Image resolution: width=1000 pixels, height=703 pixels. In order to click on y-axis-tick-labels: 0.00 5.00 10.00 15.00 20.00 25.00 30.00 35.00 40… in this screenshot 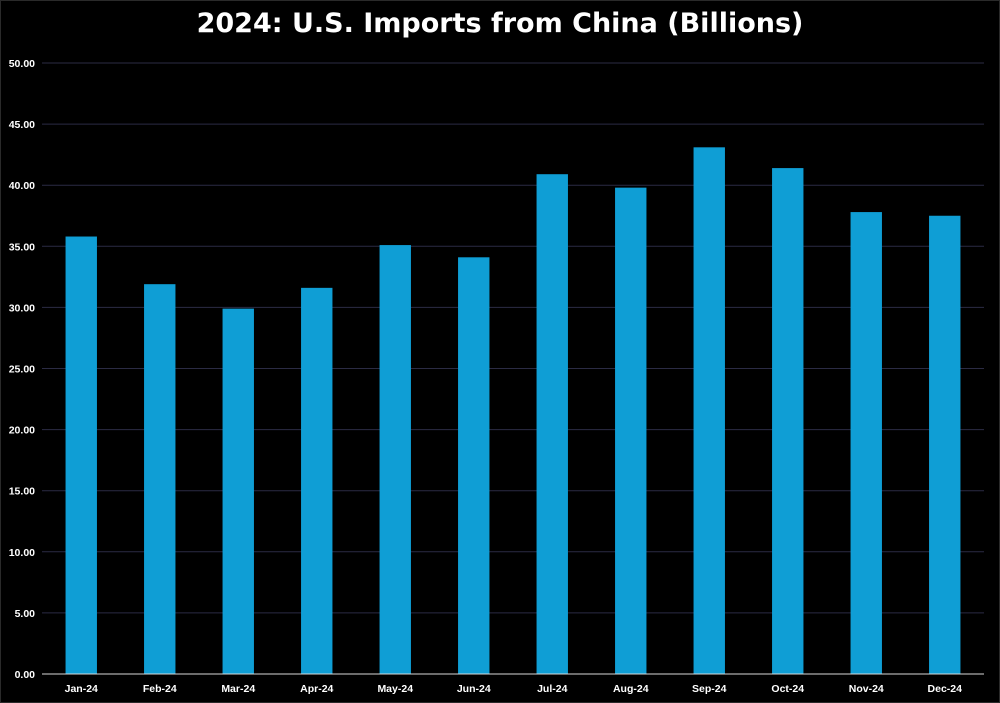, I will do `click(22, 369)`.